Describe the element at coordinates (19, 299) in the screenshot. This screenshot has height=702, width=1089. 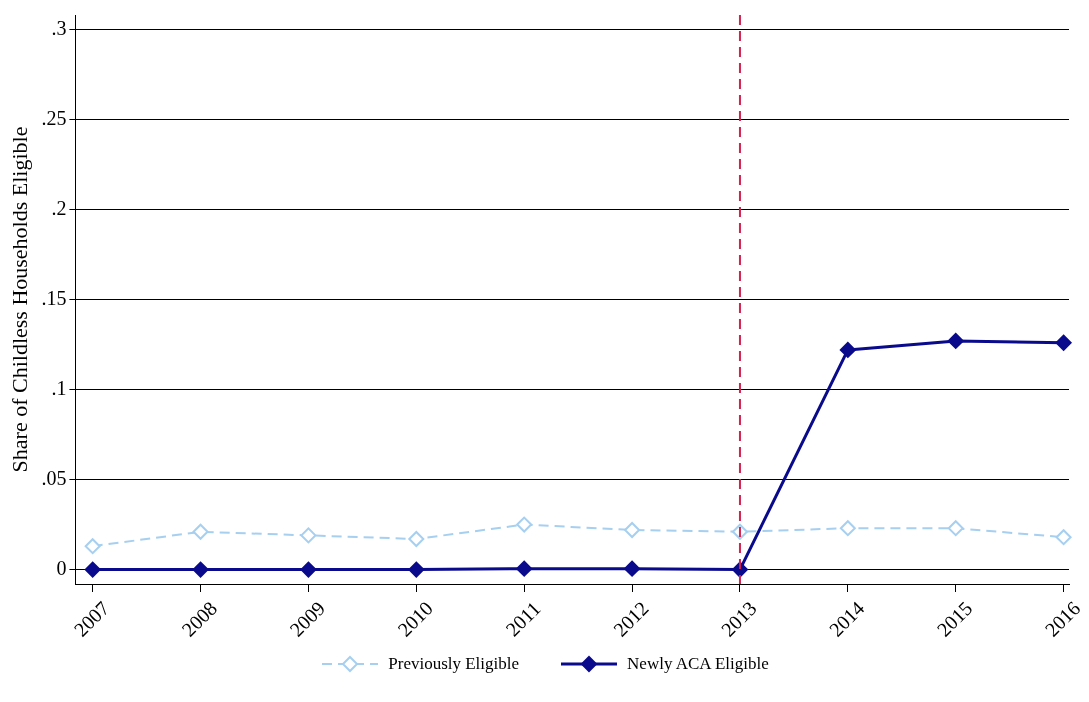
I see `y-axis-title: Share of Childless Households Eligible` at that location.